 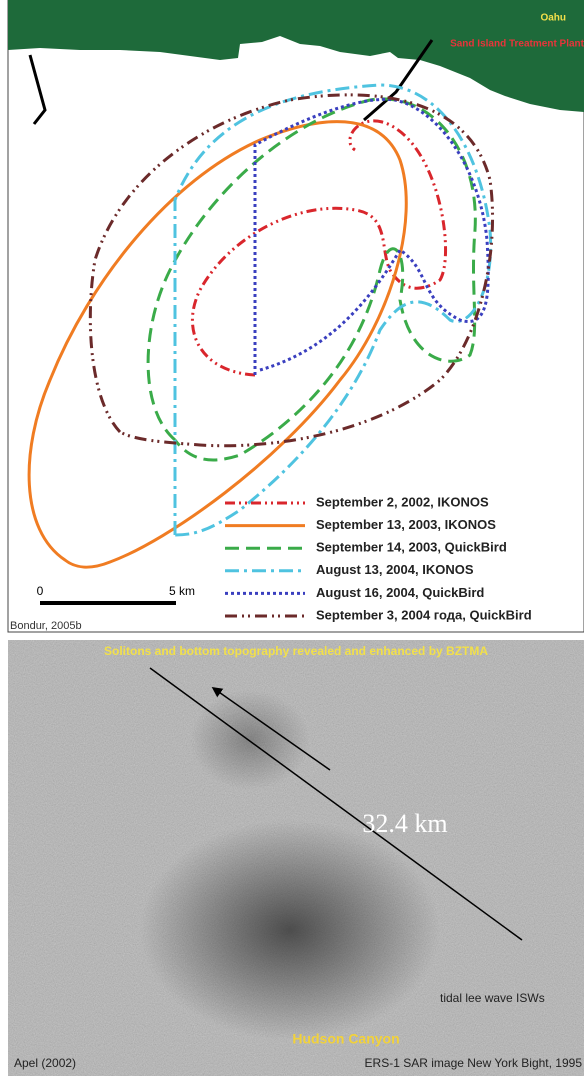 I want to click on place-label: Oahu, so click(x=553, y=18).